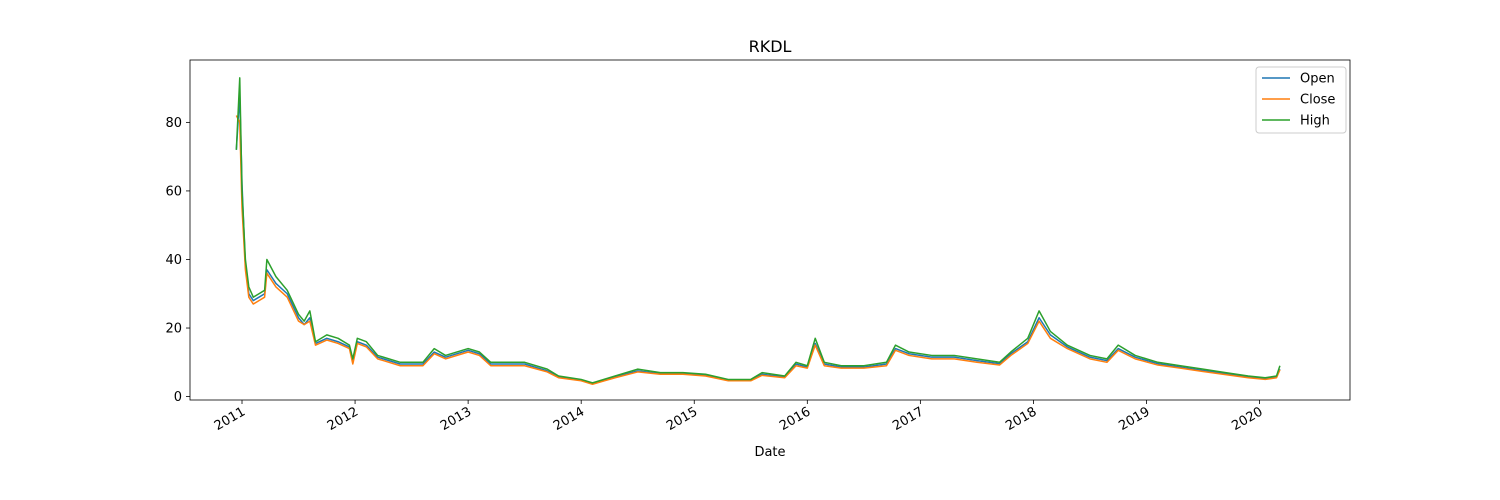 This screenshot has width=1500, height=500. Describe the element at coordinates (178, 397) in the screenshot. I see `y-tick-label: 0` at that location.